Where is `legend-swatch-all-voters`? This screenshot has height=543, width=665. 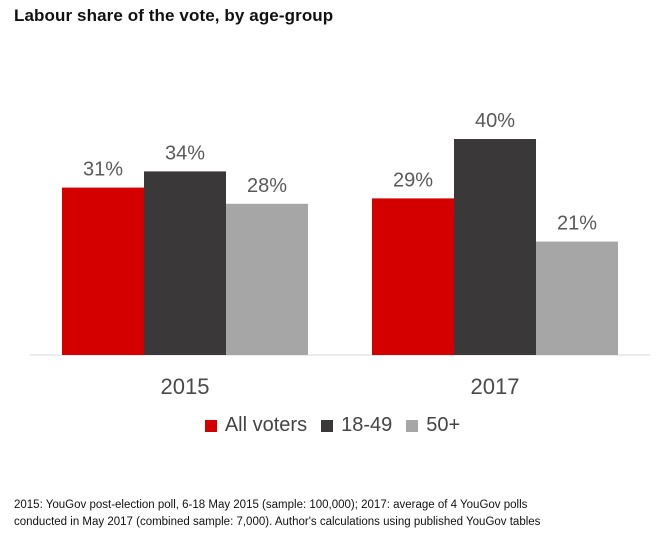 legend-swatch-all-voters is located at coordinates (210, 425).